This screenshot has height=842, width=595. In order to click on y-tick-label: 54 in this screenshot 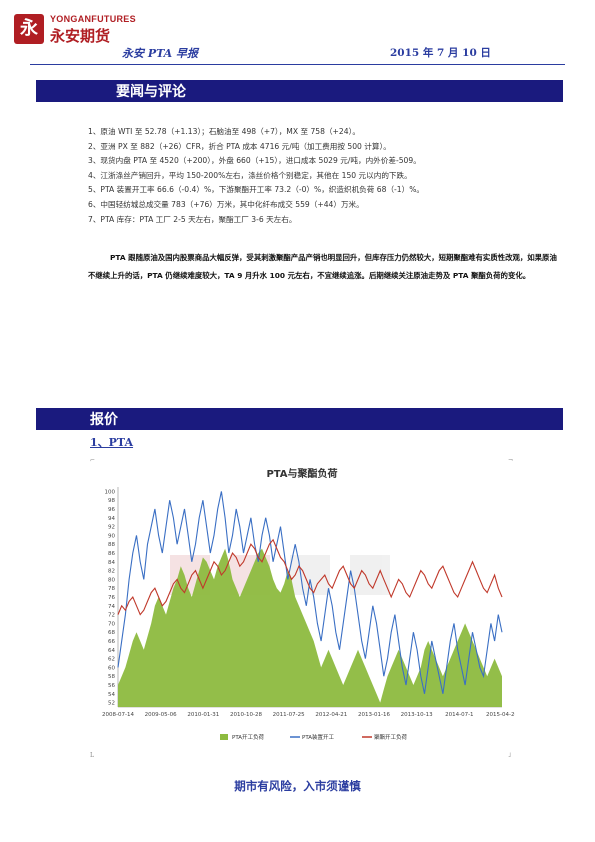, I will do `click(111, 695)`.